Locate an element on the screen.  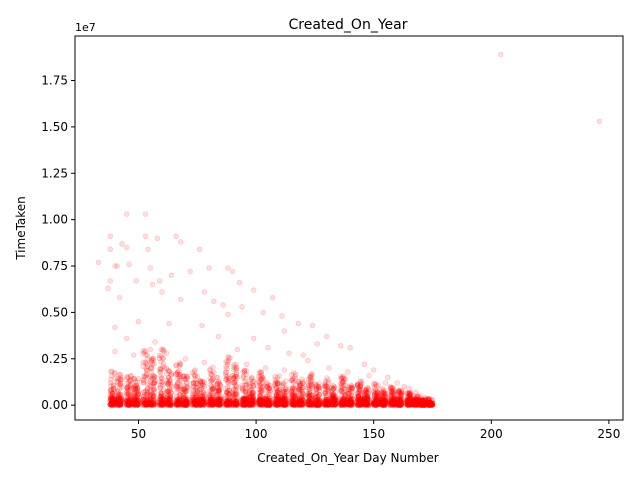
y-tick-label: 0.25 is located at coordinates (54, 359).